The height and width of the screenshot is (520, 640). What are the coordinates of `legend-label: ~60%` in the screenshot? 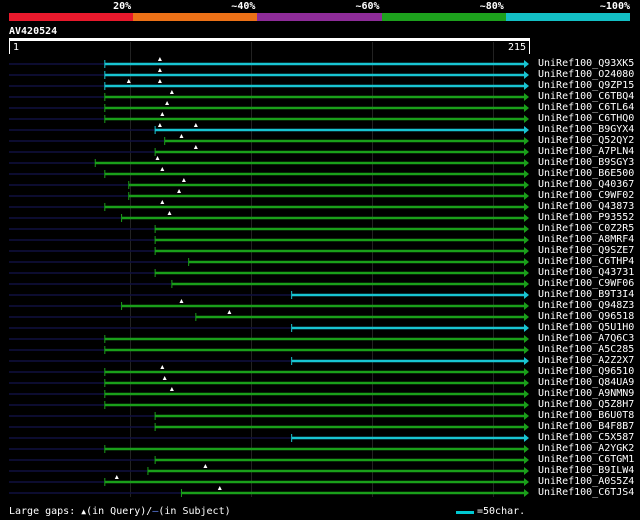 It's located at (367, 6).